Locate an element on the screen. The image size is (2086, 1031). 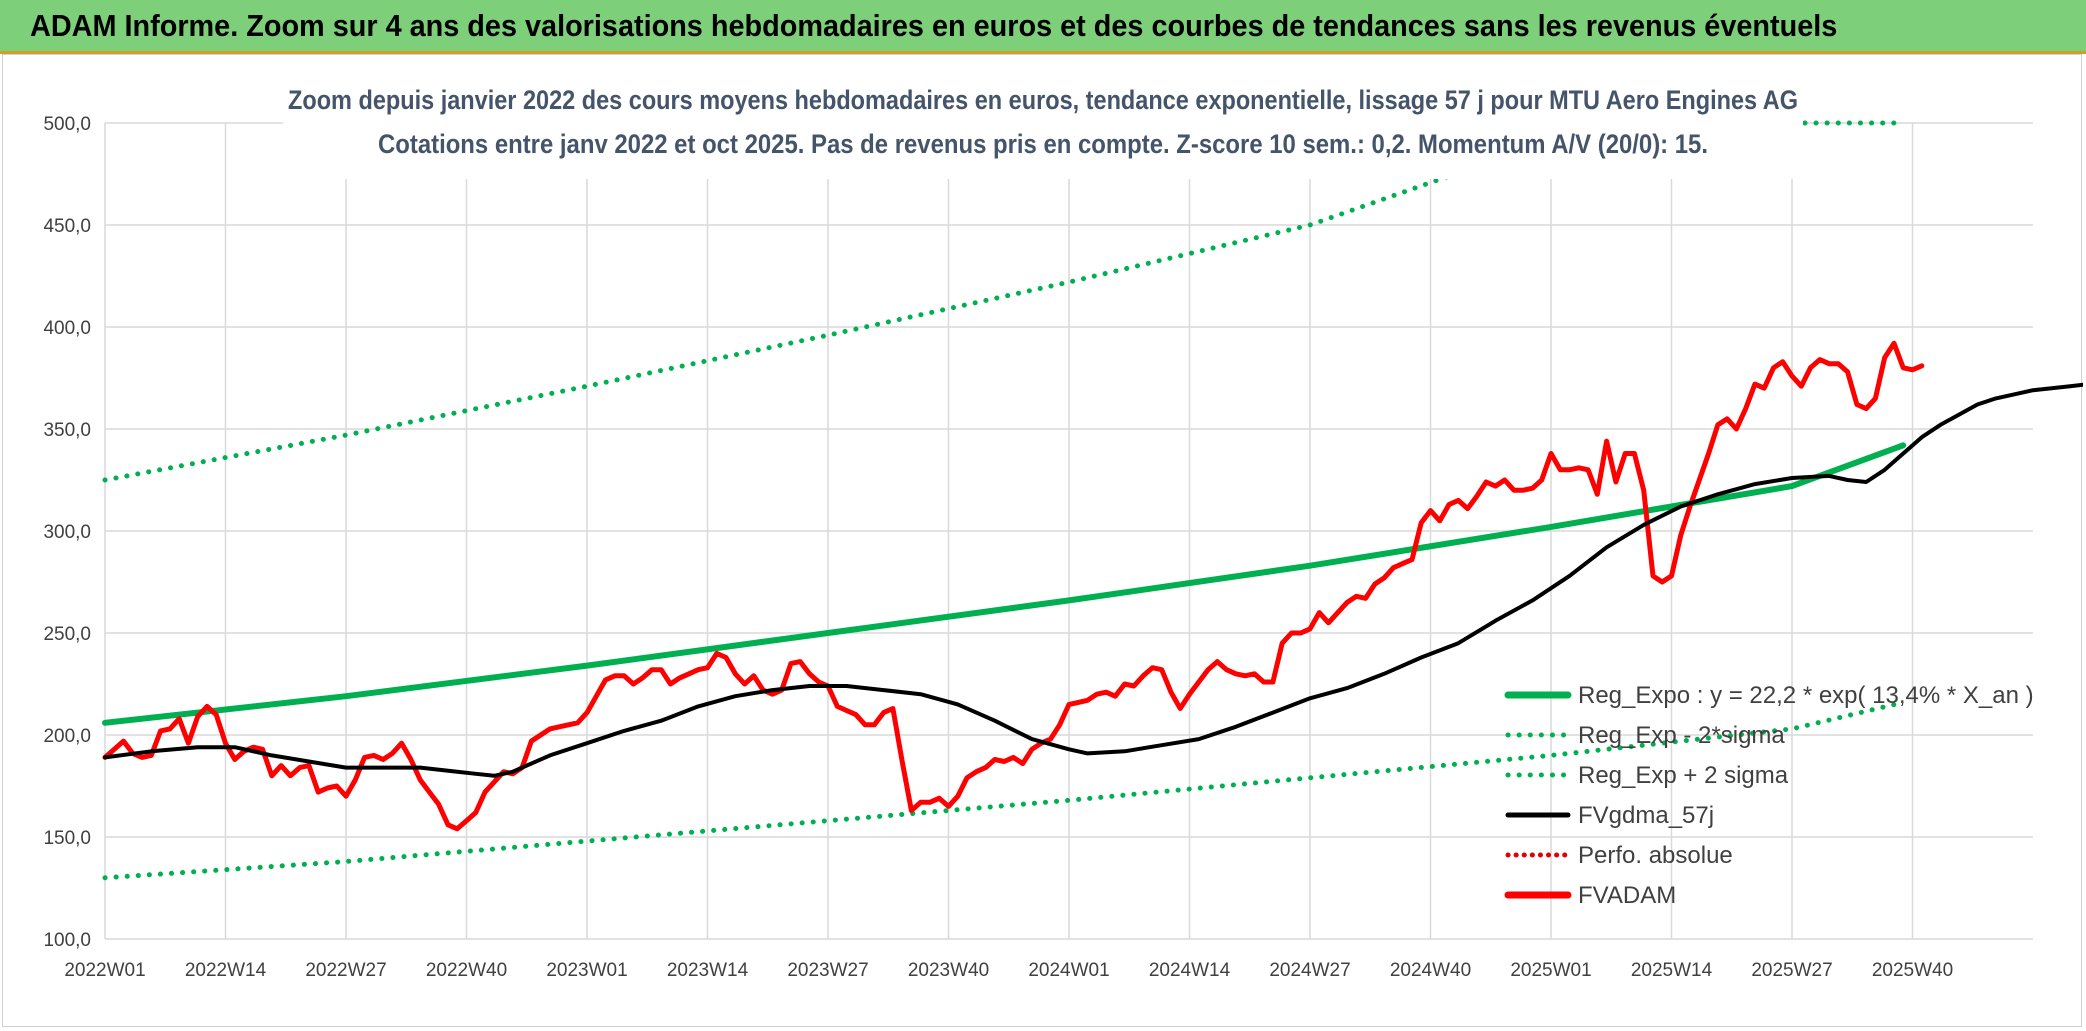
y-tick-label: 300,0 is located at coordinates (67, 532).